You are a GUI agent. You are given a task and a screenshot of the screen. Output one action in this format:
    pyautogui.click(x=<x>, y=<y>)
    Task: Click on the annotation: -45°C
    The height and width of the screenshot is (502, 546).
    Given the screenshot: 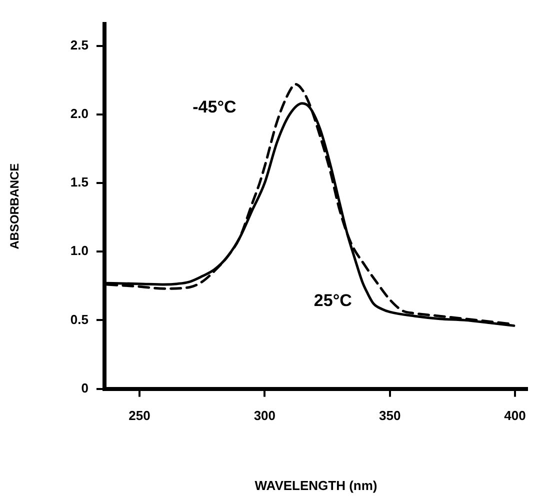 What is the action you would take?
    pyautogui.click(x=214, y=106)
    